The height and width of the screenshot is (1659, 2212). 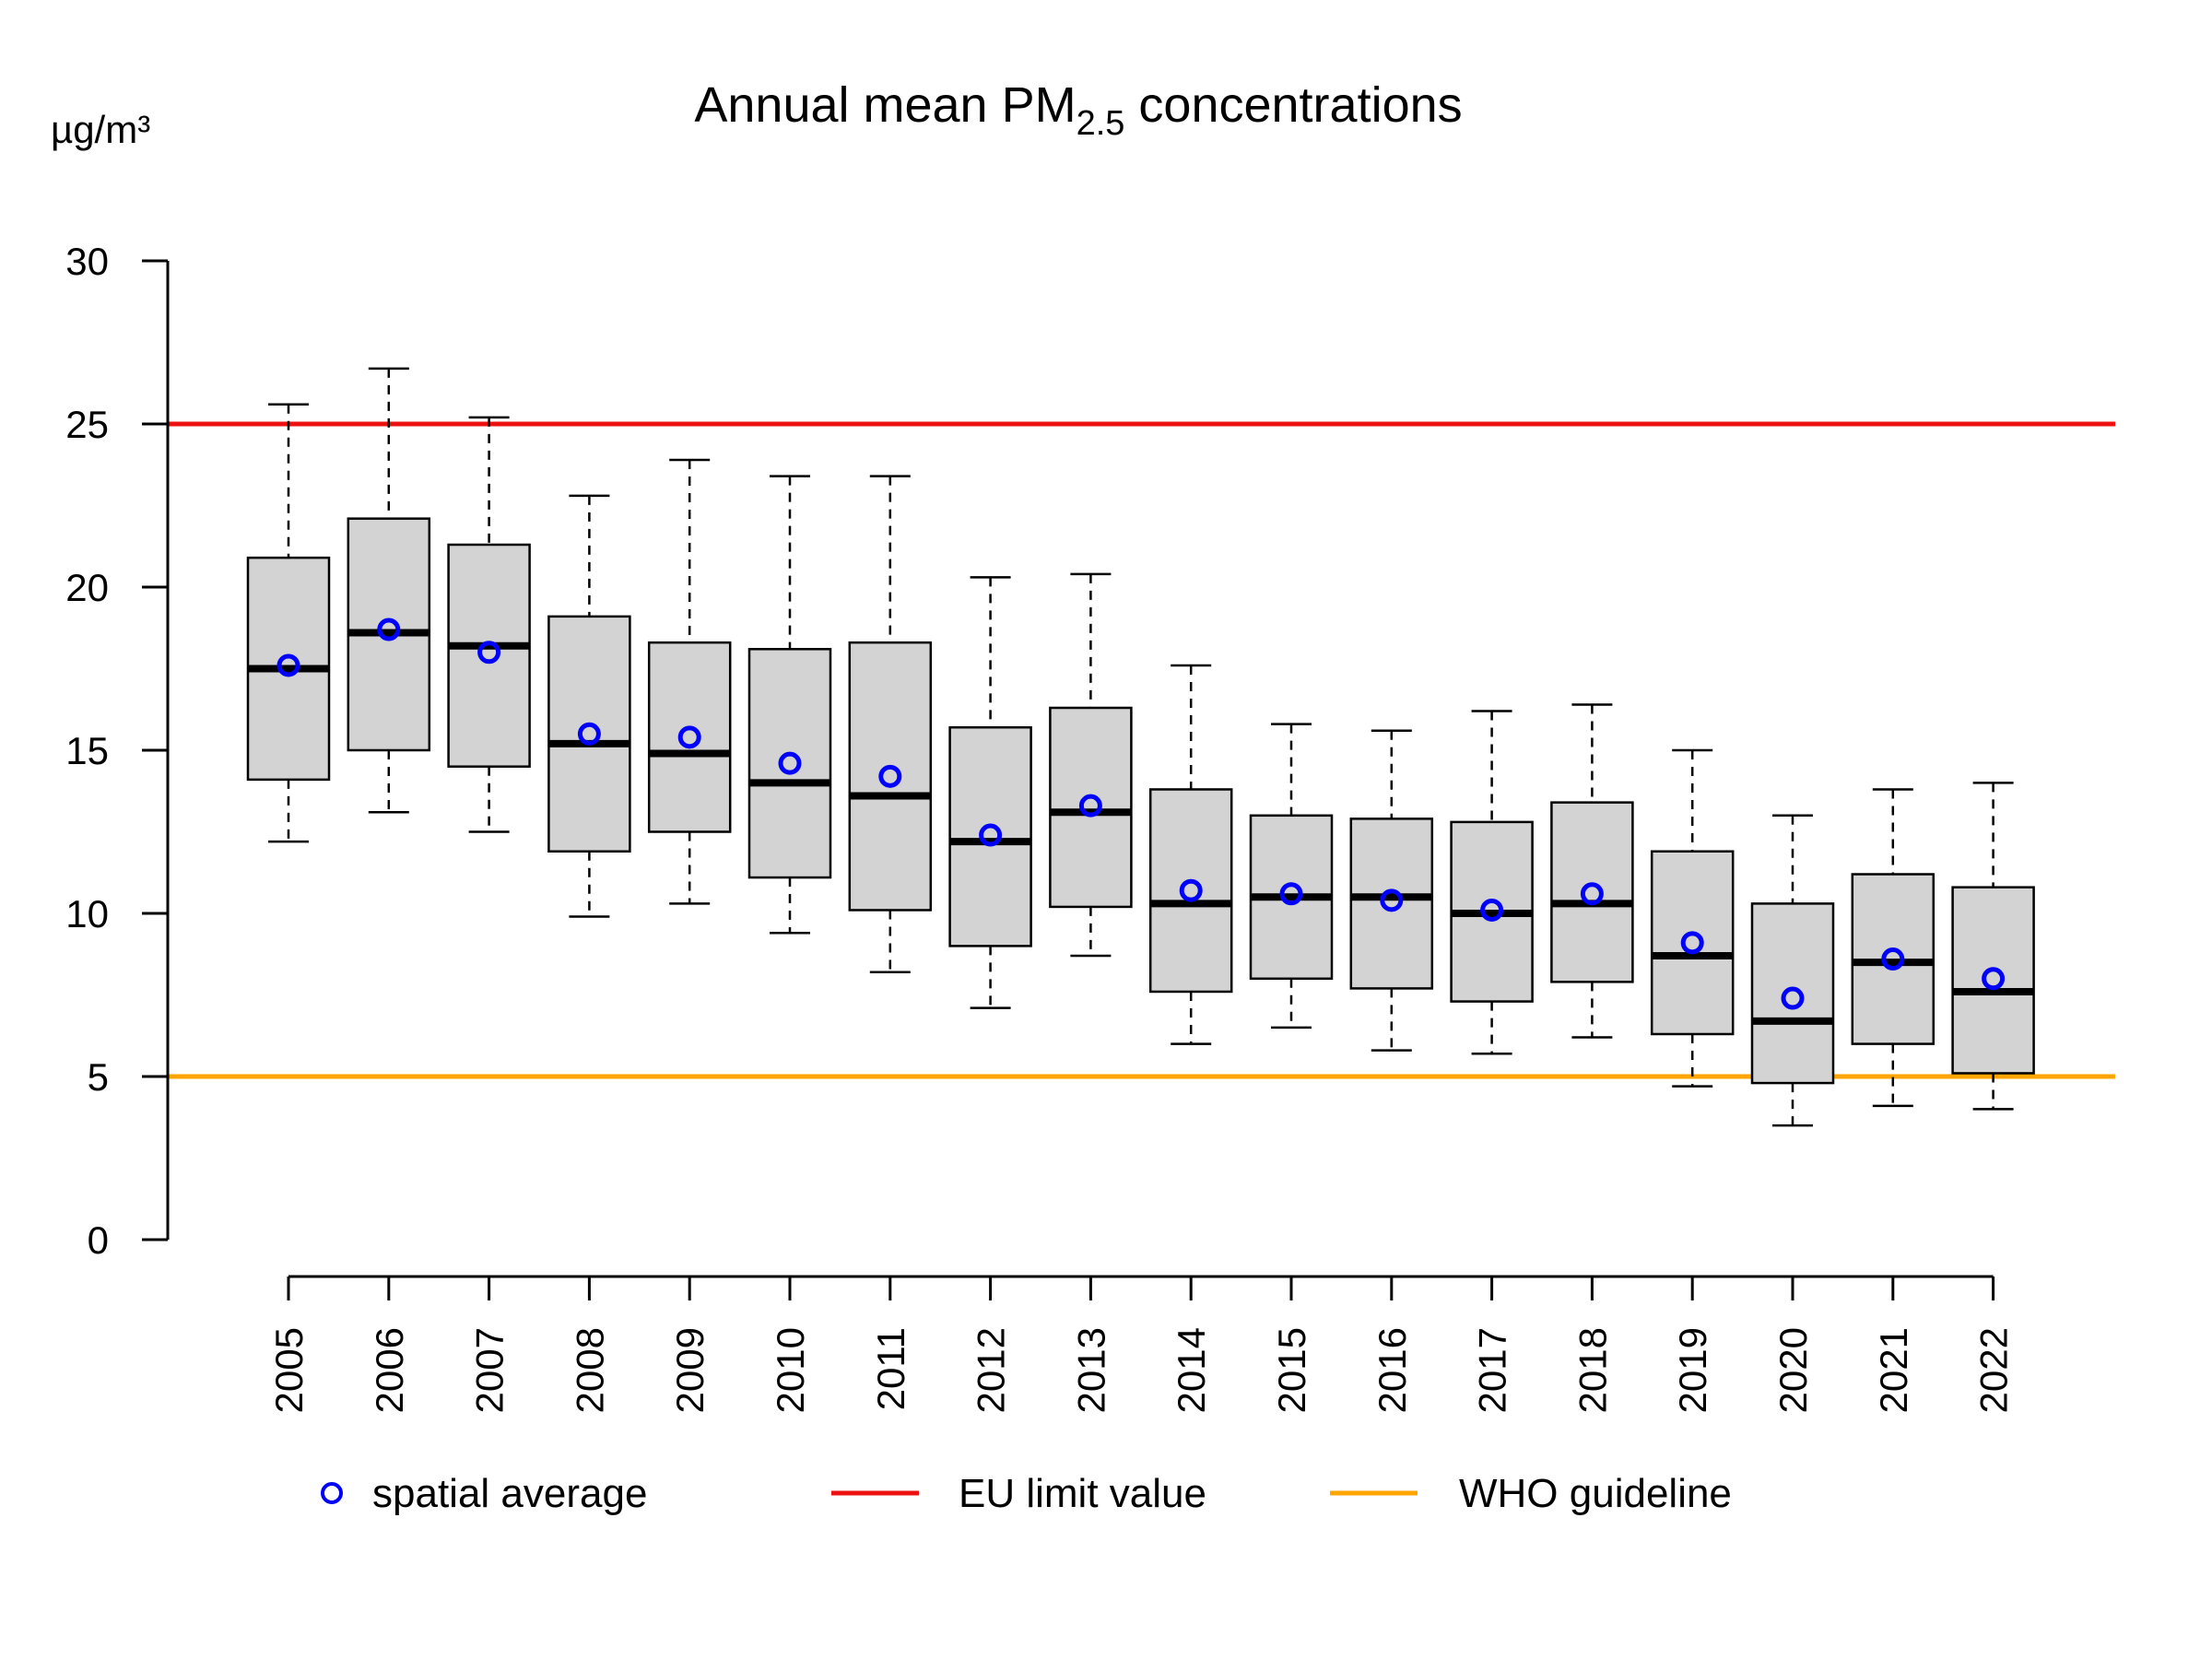 I want to click on box-2018, so click(x=1592, y=871).